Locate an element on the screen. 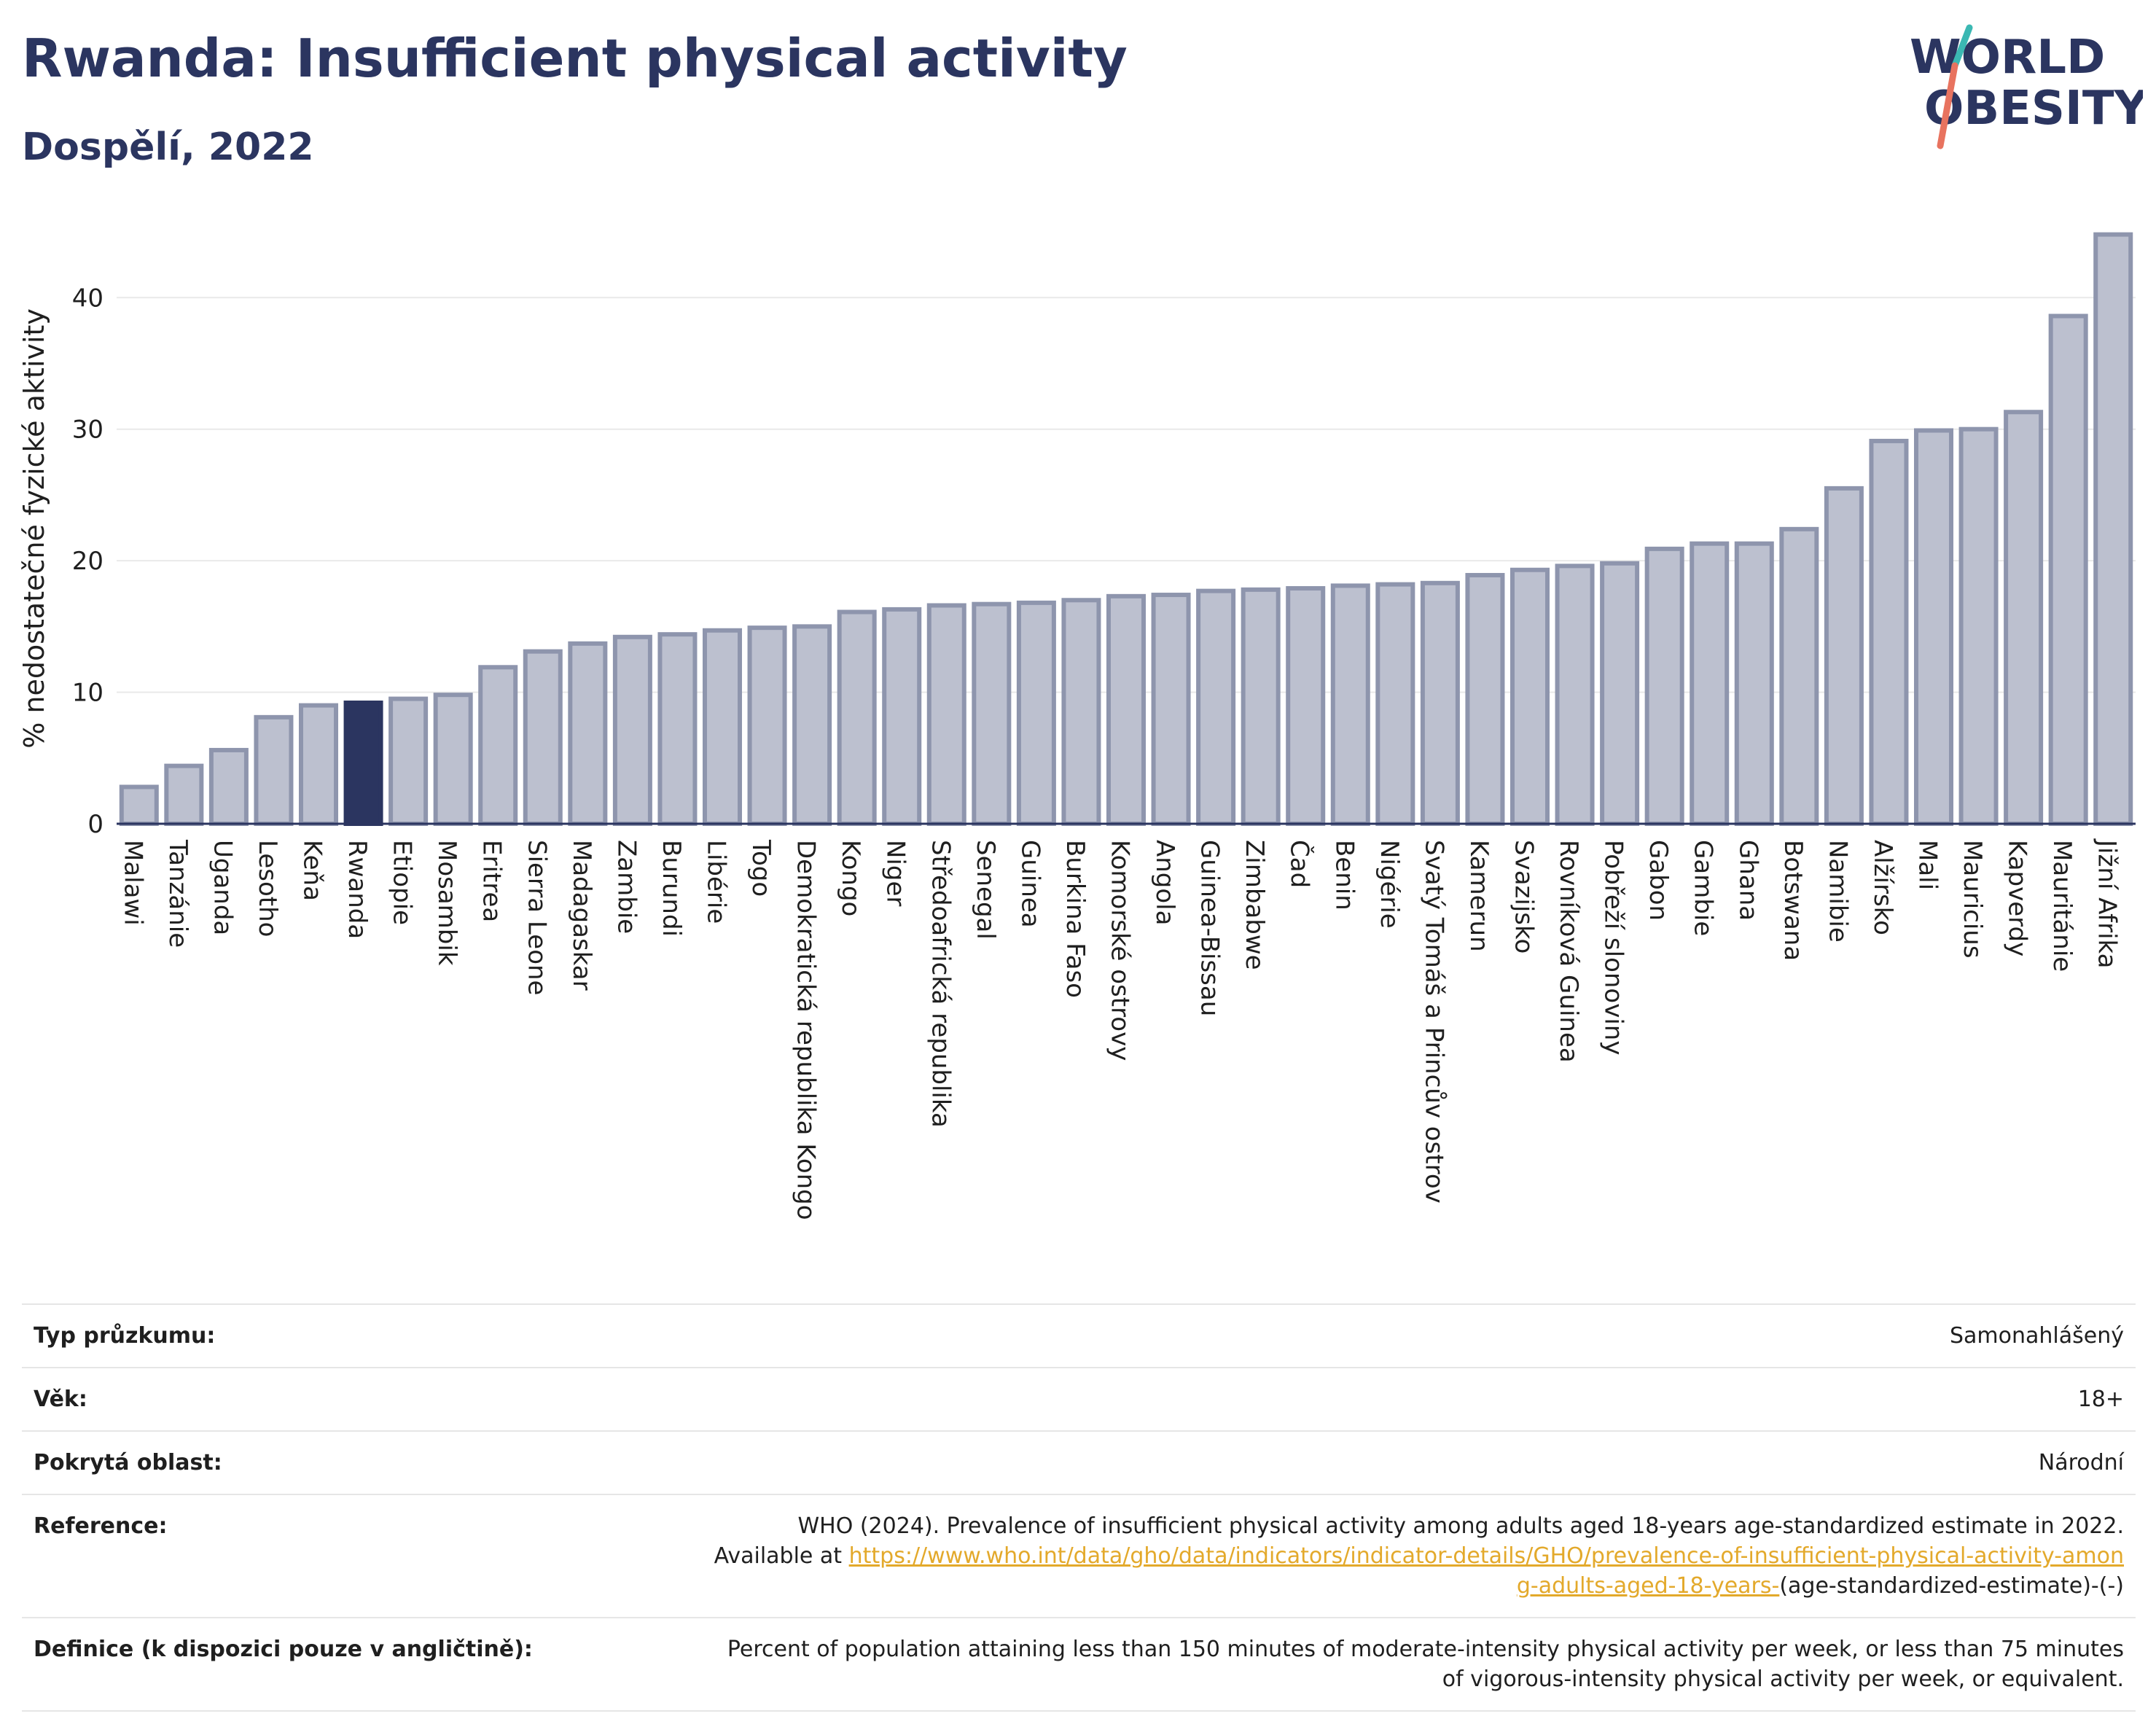 The height and width of the screenshot is (1735, 2156). x-tick-label: Zimbabwe is located at coordinates (1254, 905).